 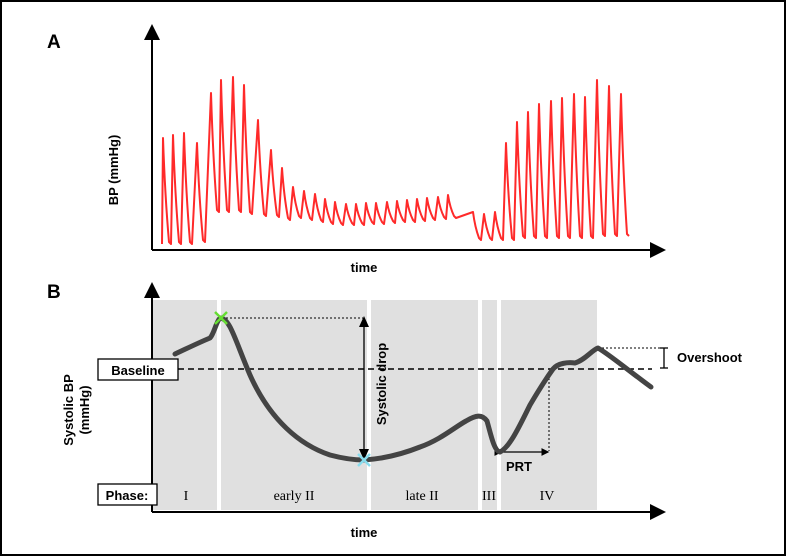 What do you see at coordinates (381, 384) in the screenshot?
I see `systolic-drop-label: Systolic drop` at bounding box center [381, 384].